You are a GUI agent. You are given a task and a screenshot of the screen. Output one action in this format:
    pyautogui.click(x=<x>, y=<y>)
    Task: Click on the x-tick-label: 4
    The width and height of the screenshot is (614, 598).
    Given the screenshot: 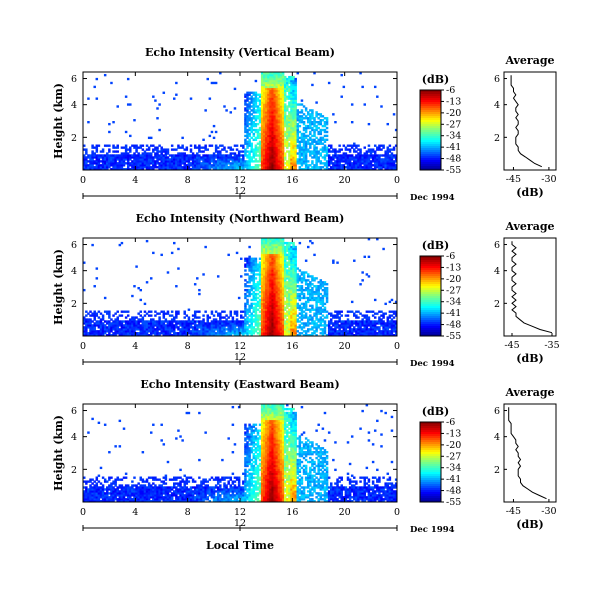 What is the action you would take?
    pyautogui.click(x=135, y=180)
    